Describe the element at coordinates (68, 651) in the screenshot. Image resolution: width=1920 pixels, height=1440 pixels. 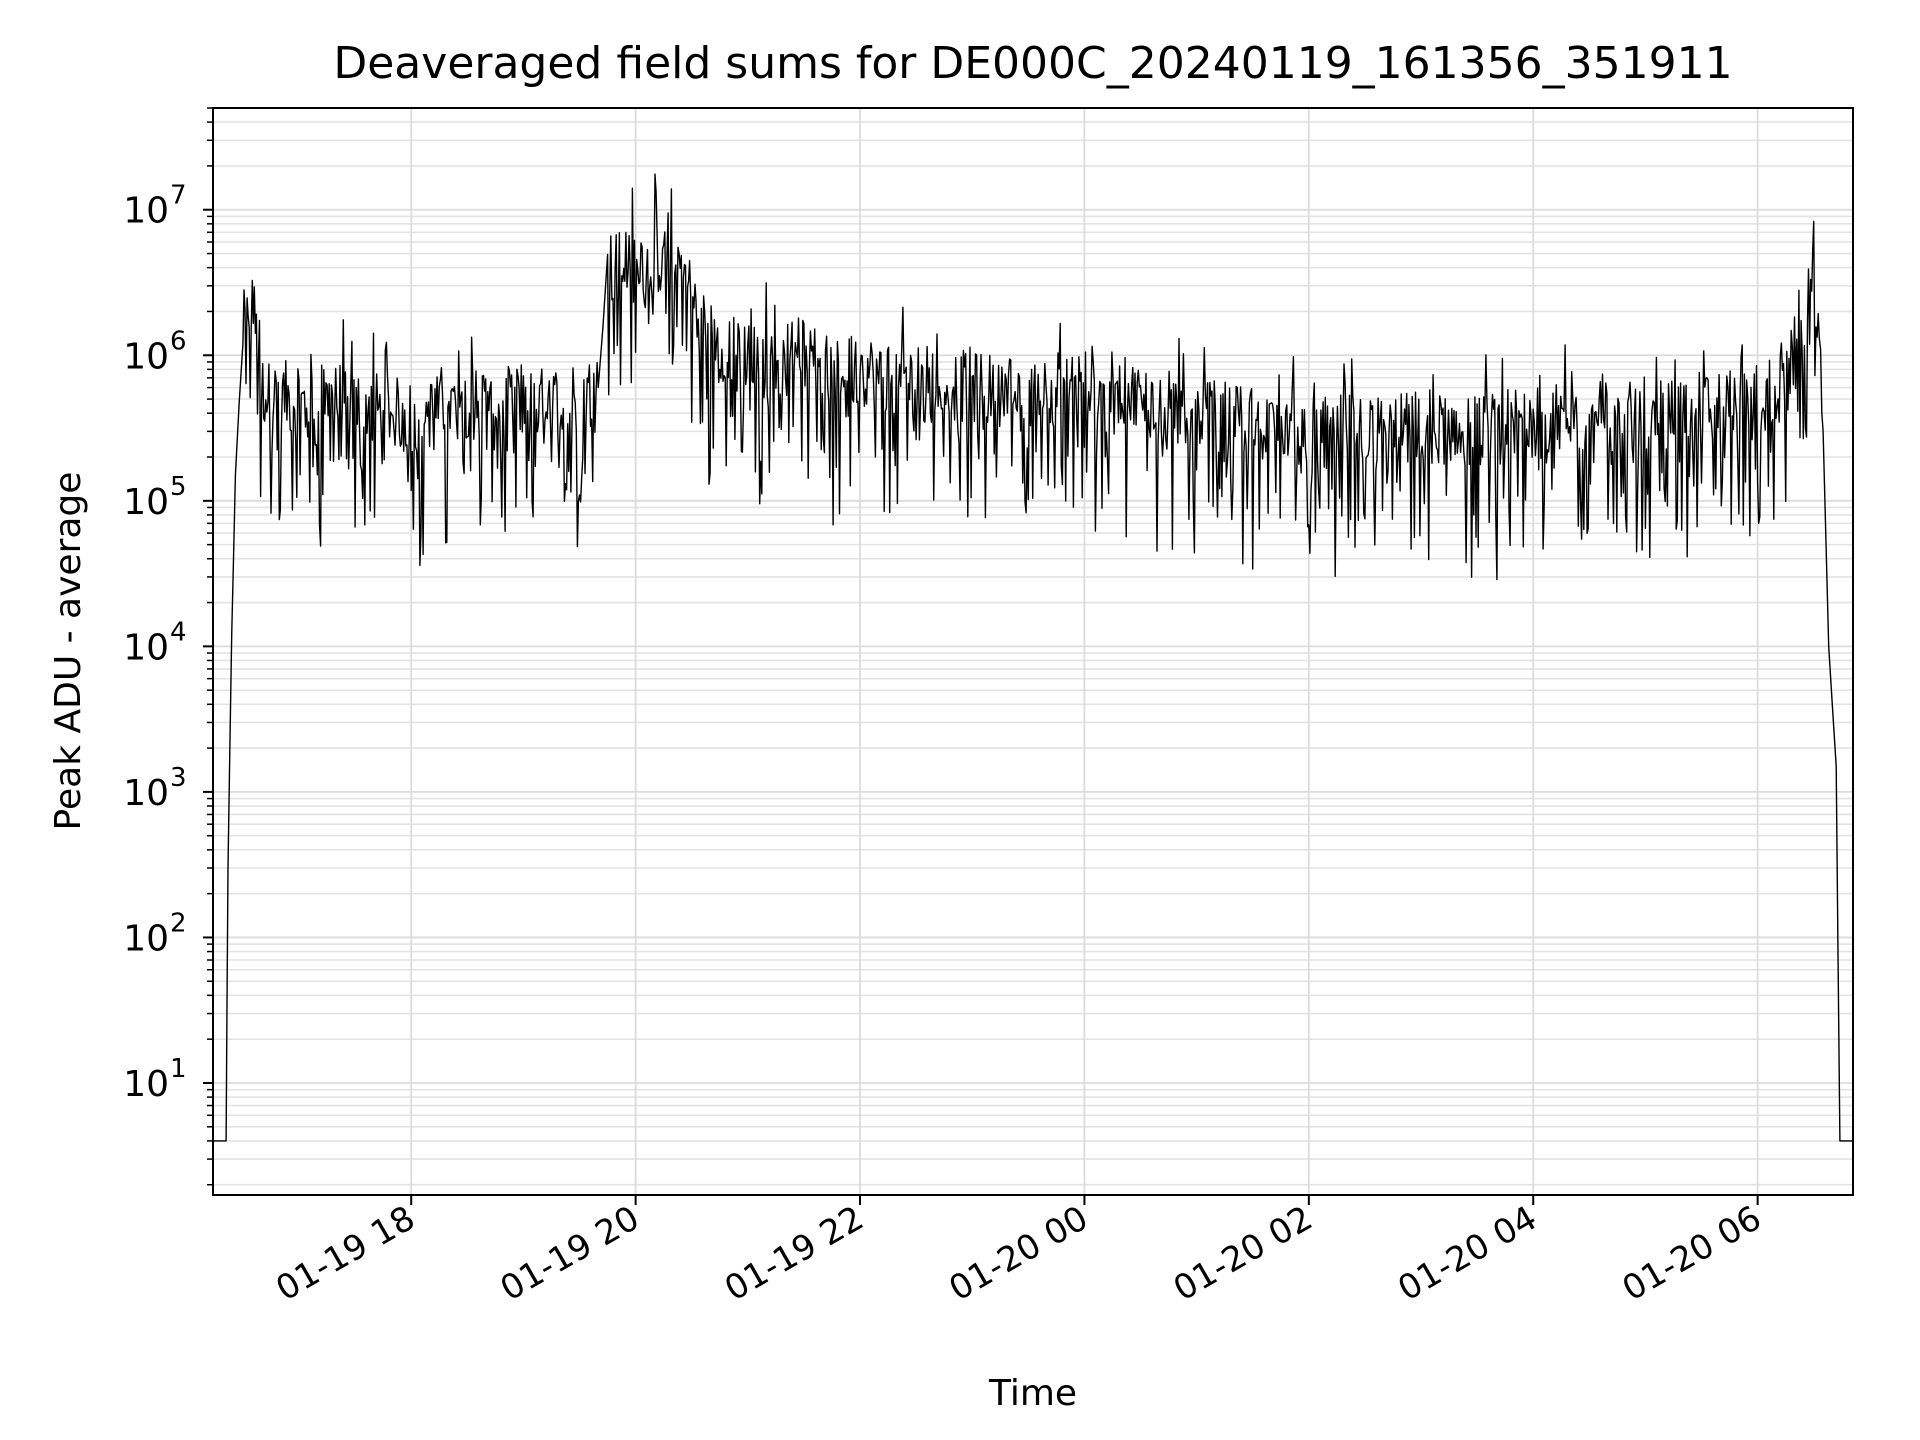
I see `y-axis-label: Peak ADU - average` at that location.